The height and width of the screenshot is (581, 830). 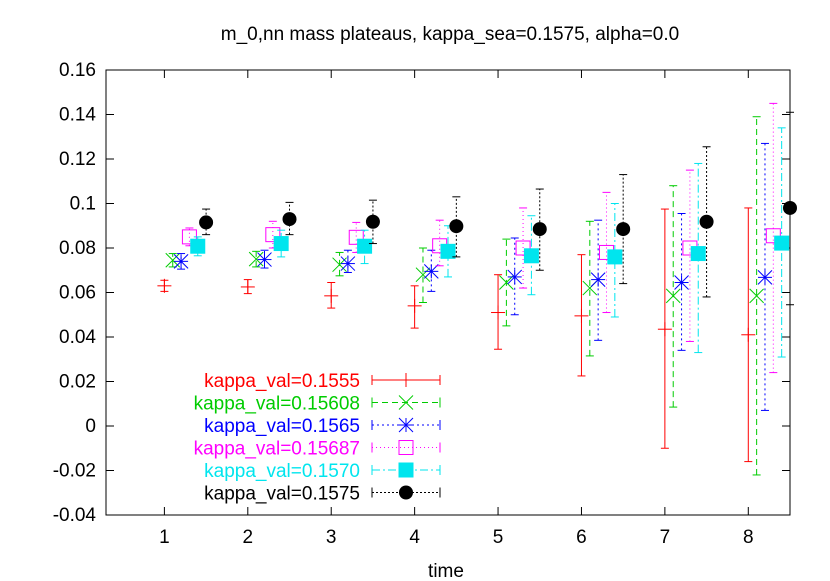 What do you see at coordinates (74, 471) in the screenshot?
I see `y-tick-label: -0.02` at bounding box center [74, 471].